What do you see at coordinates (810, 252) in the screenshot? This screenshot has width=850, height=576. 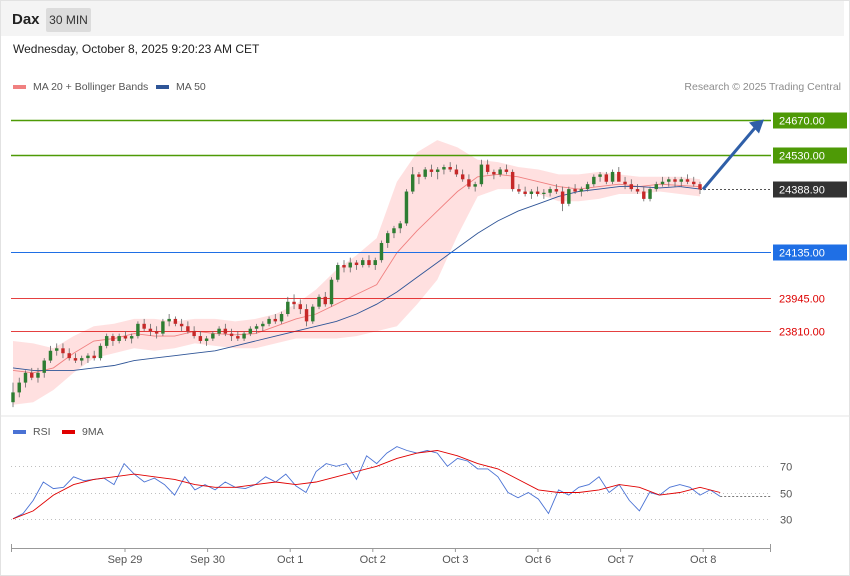 I see `level-badge` at bounding box center [810, 252].